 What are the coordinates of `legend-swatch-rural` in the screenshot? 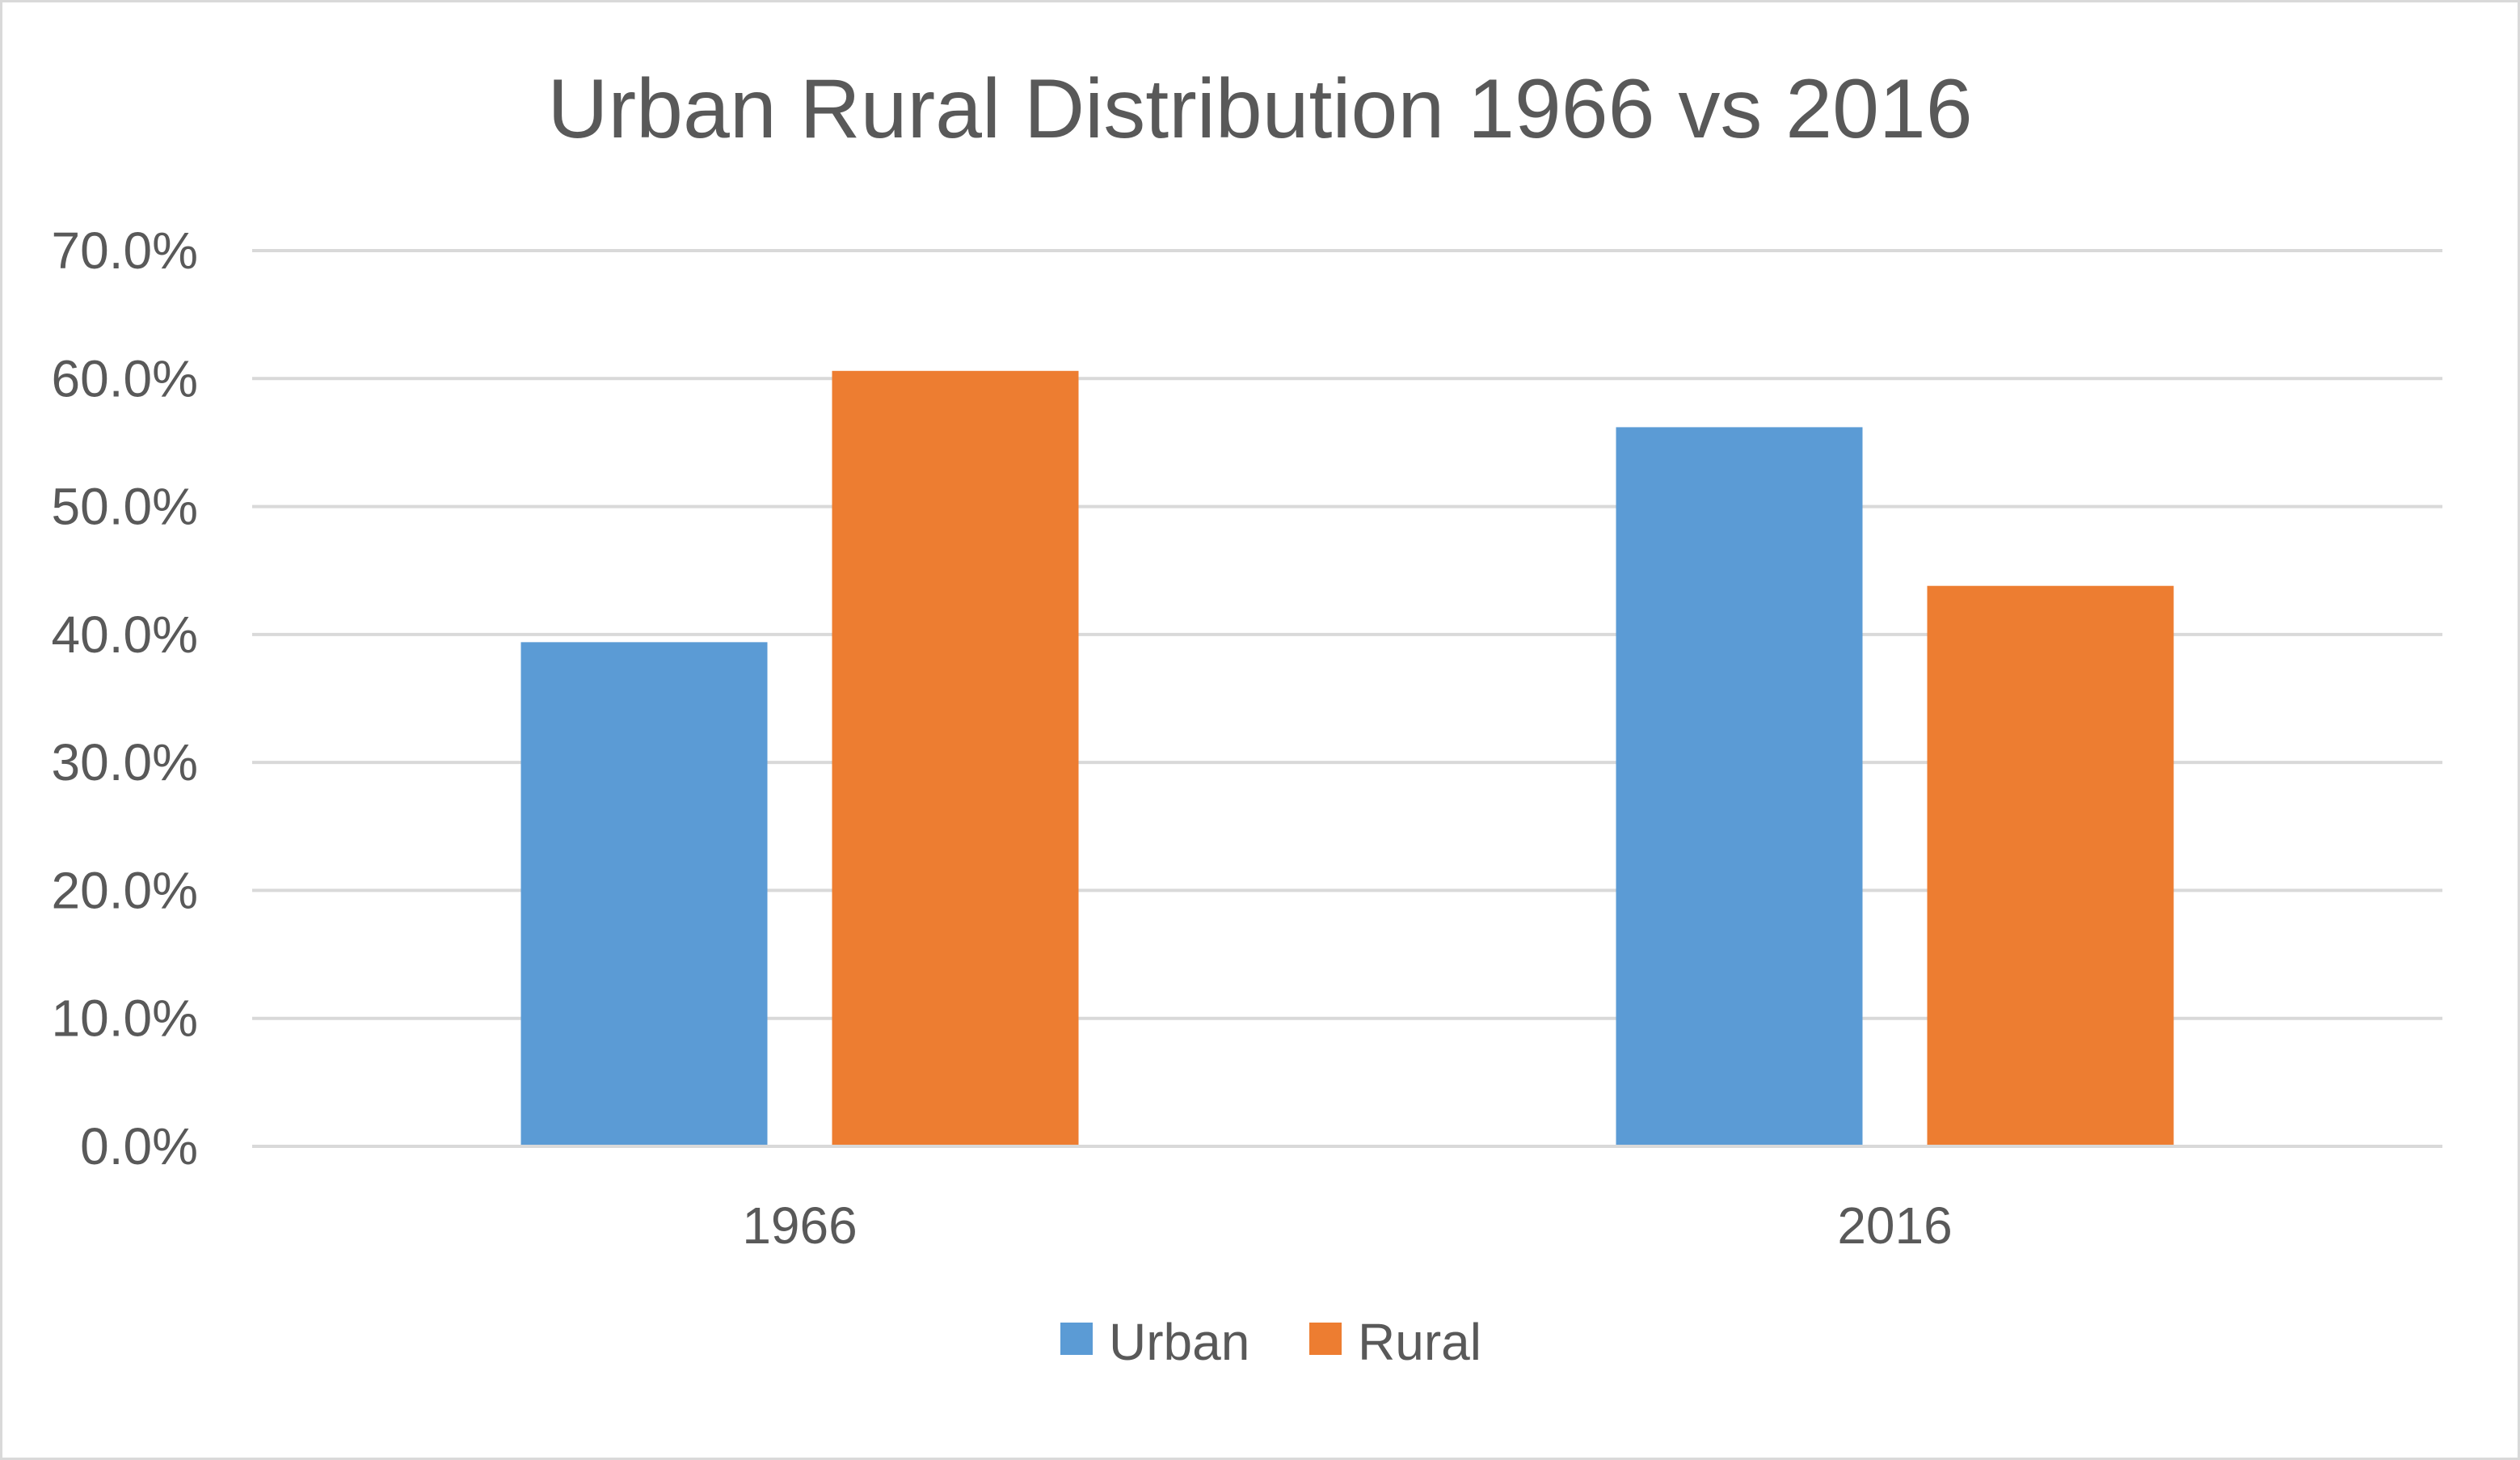 It's located at (1325, 1339).